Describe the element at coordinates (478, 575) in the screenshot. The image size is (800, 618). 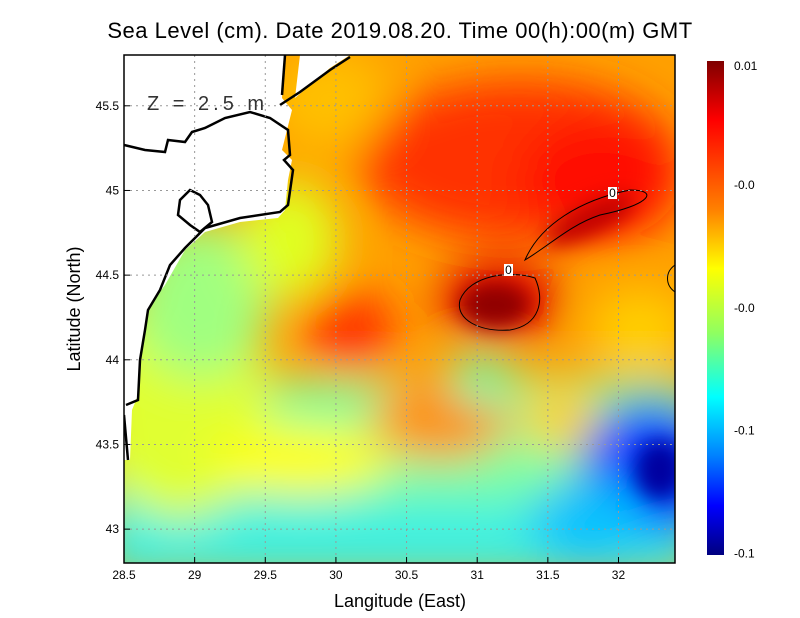
I see `x-tick-label: 31` at that location.